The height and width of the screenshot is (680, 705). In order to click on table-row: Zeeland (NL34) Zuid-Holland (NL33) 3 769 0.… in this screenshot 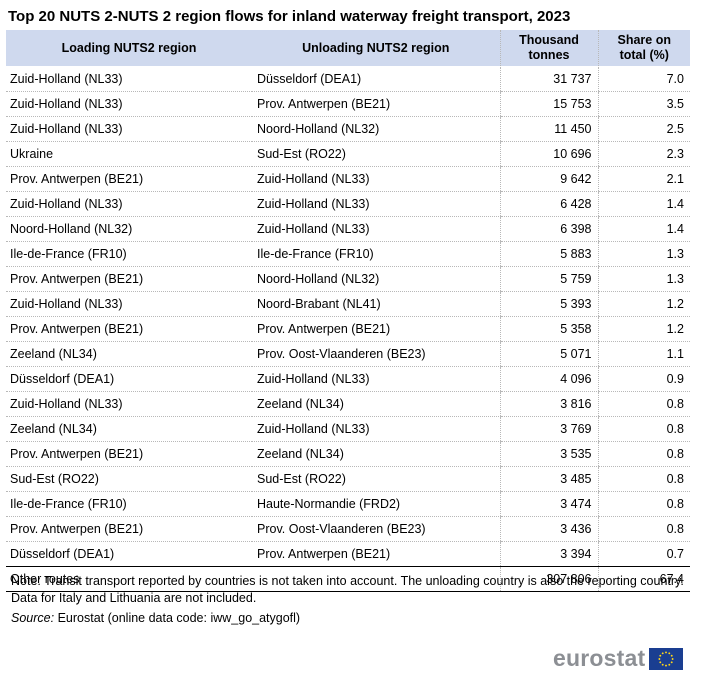, I will do `click(348, 429)`.